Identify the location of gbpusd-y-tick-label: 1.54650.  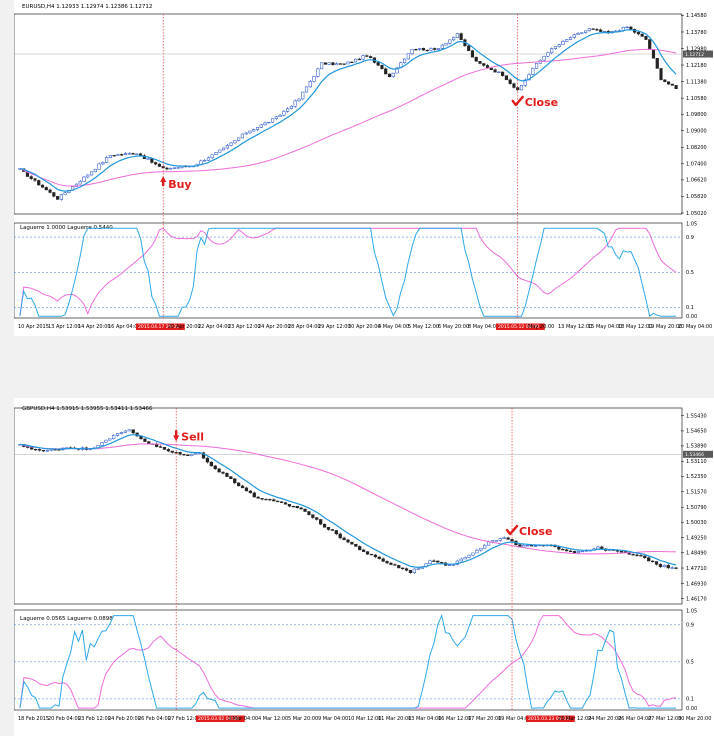
(696, 432).